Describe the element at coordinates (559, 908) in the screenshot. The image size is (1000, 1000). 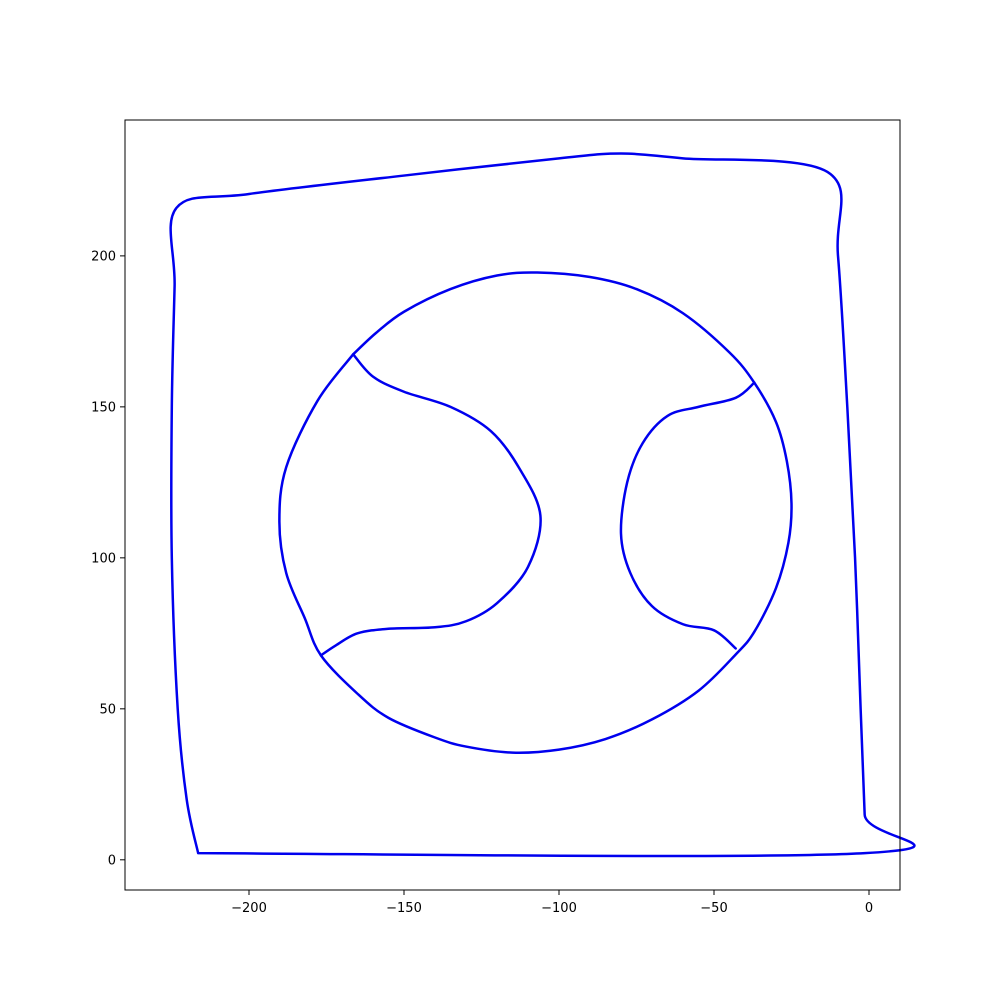
I see `x-tick-label: −100` at that location.